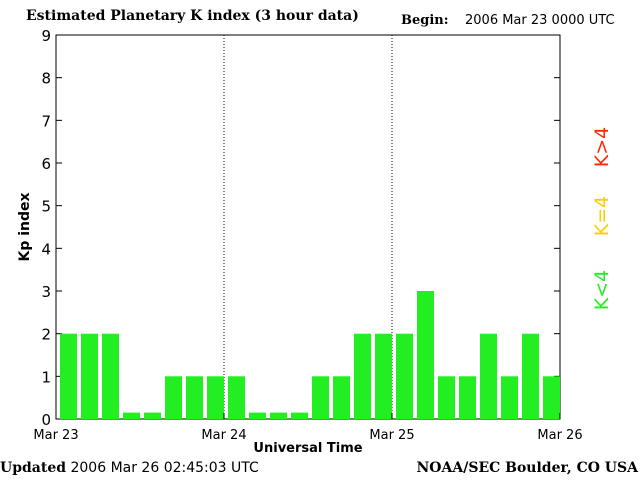 The height and width of the screenshot is (480, 640). Describe the element at coordinates (46, 121) in the screenshot. I see `y-tick-label: 7` at that location.